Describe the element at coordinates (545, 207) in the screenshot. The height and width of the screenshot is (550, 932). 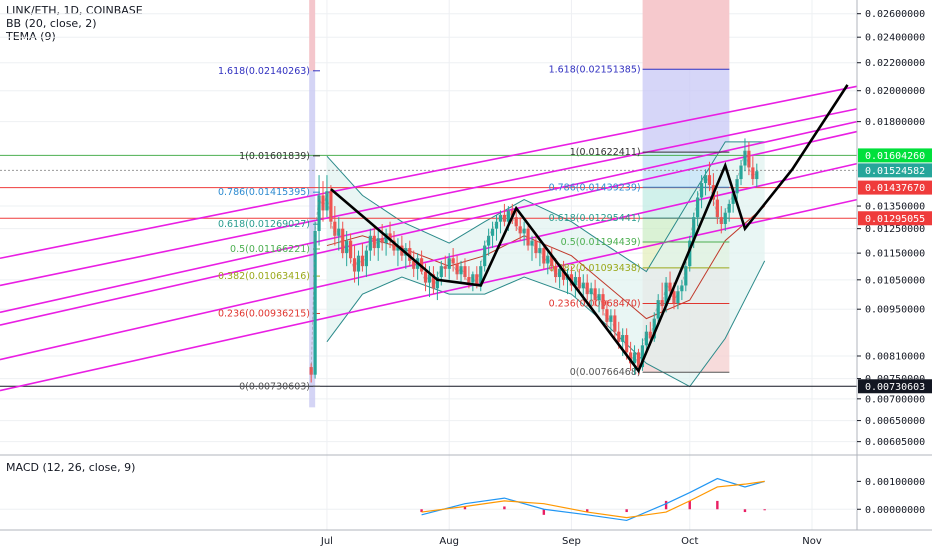
I see `bollinger-upper` at that location.